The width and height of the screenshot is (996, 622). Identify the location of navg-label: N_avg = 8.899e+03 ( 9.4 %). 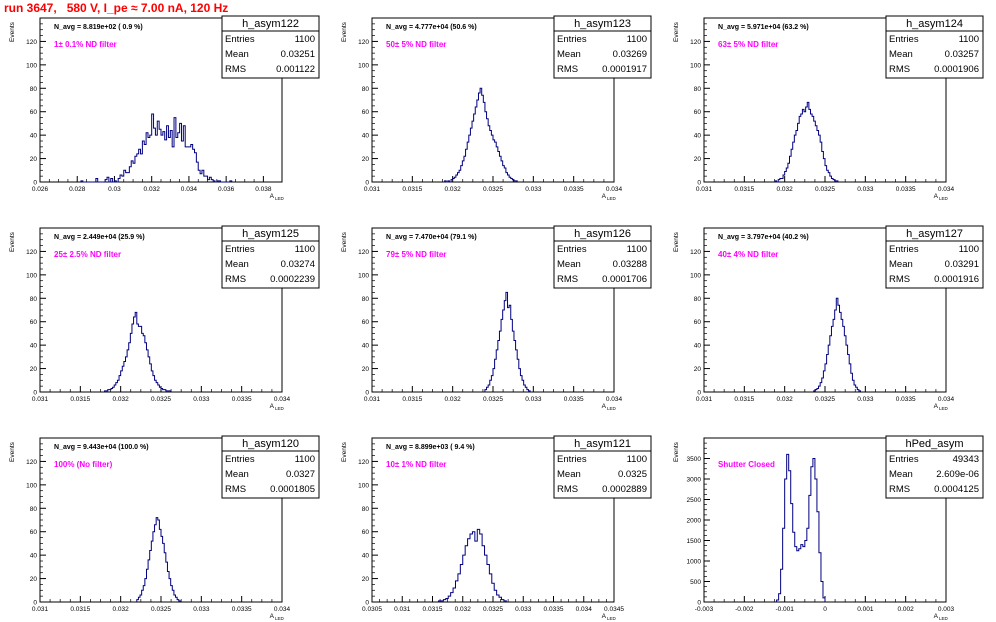
(430, 447).